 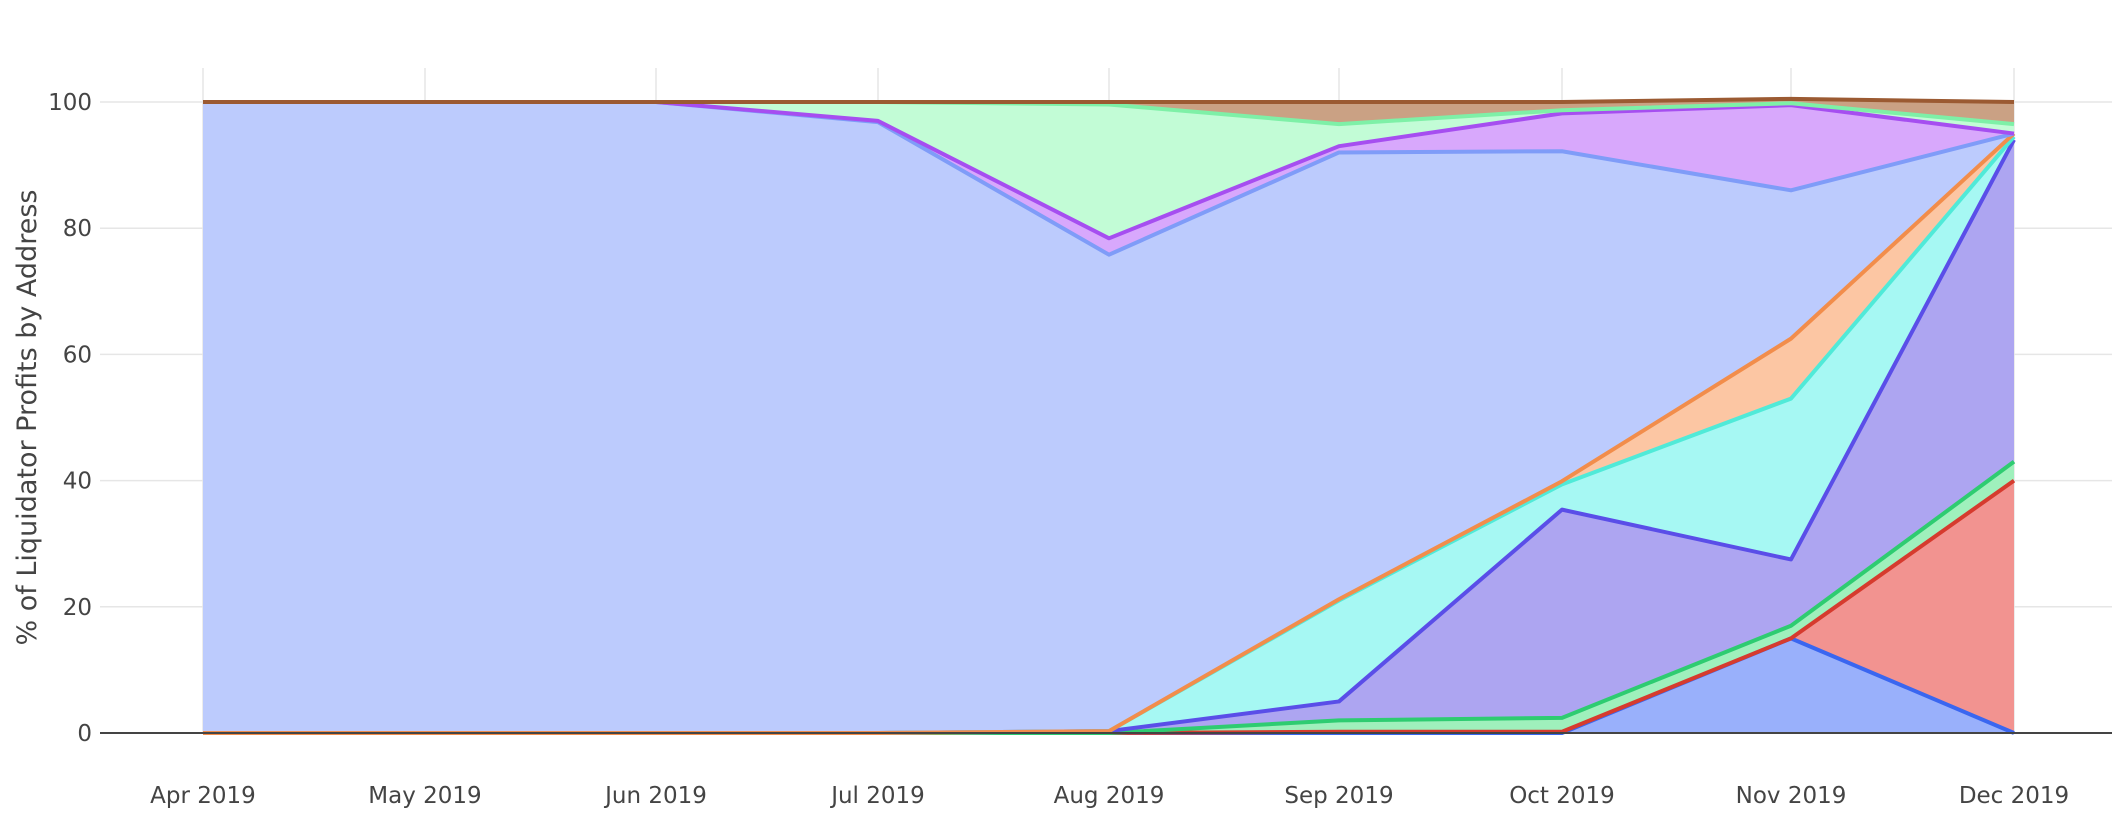 What do you see at coordinates (1338, 796) in the screenshot?
I see `x-tick-label-5: Sep 2019` at bounding box center [1338, 796].